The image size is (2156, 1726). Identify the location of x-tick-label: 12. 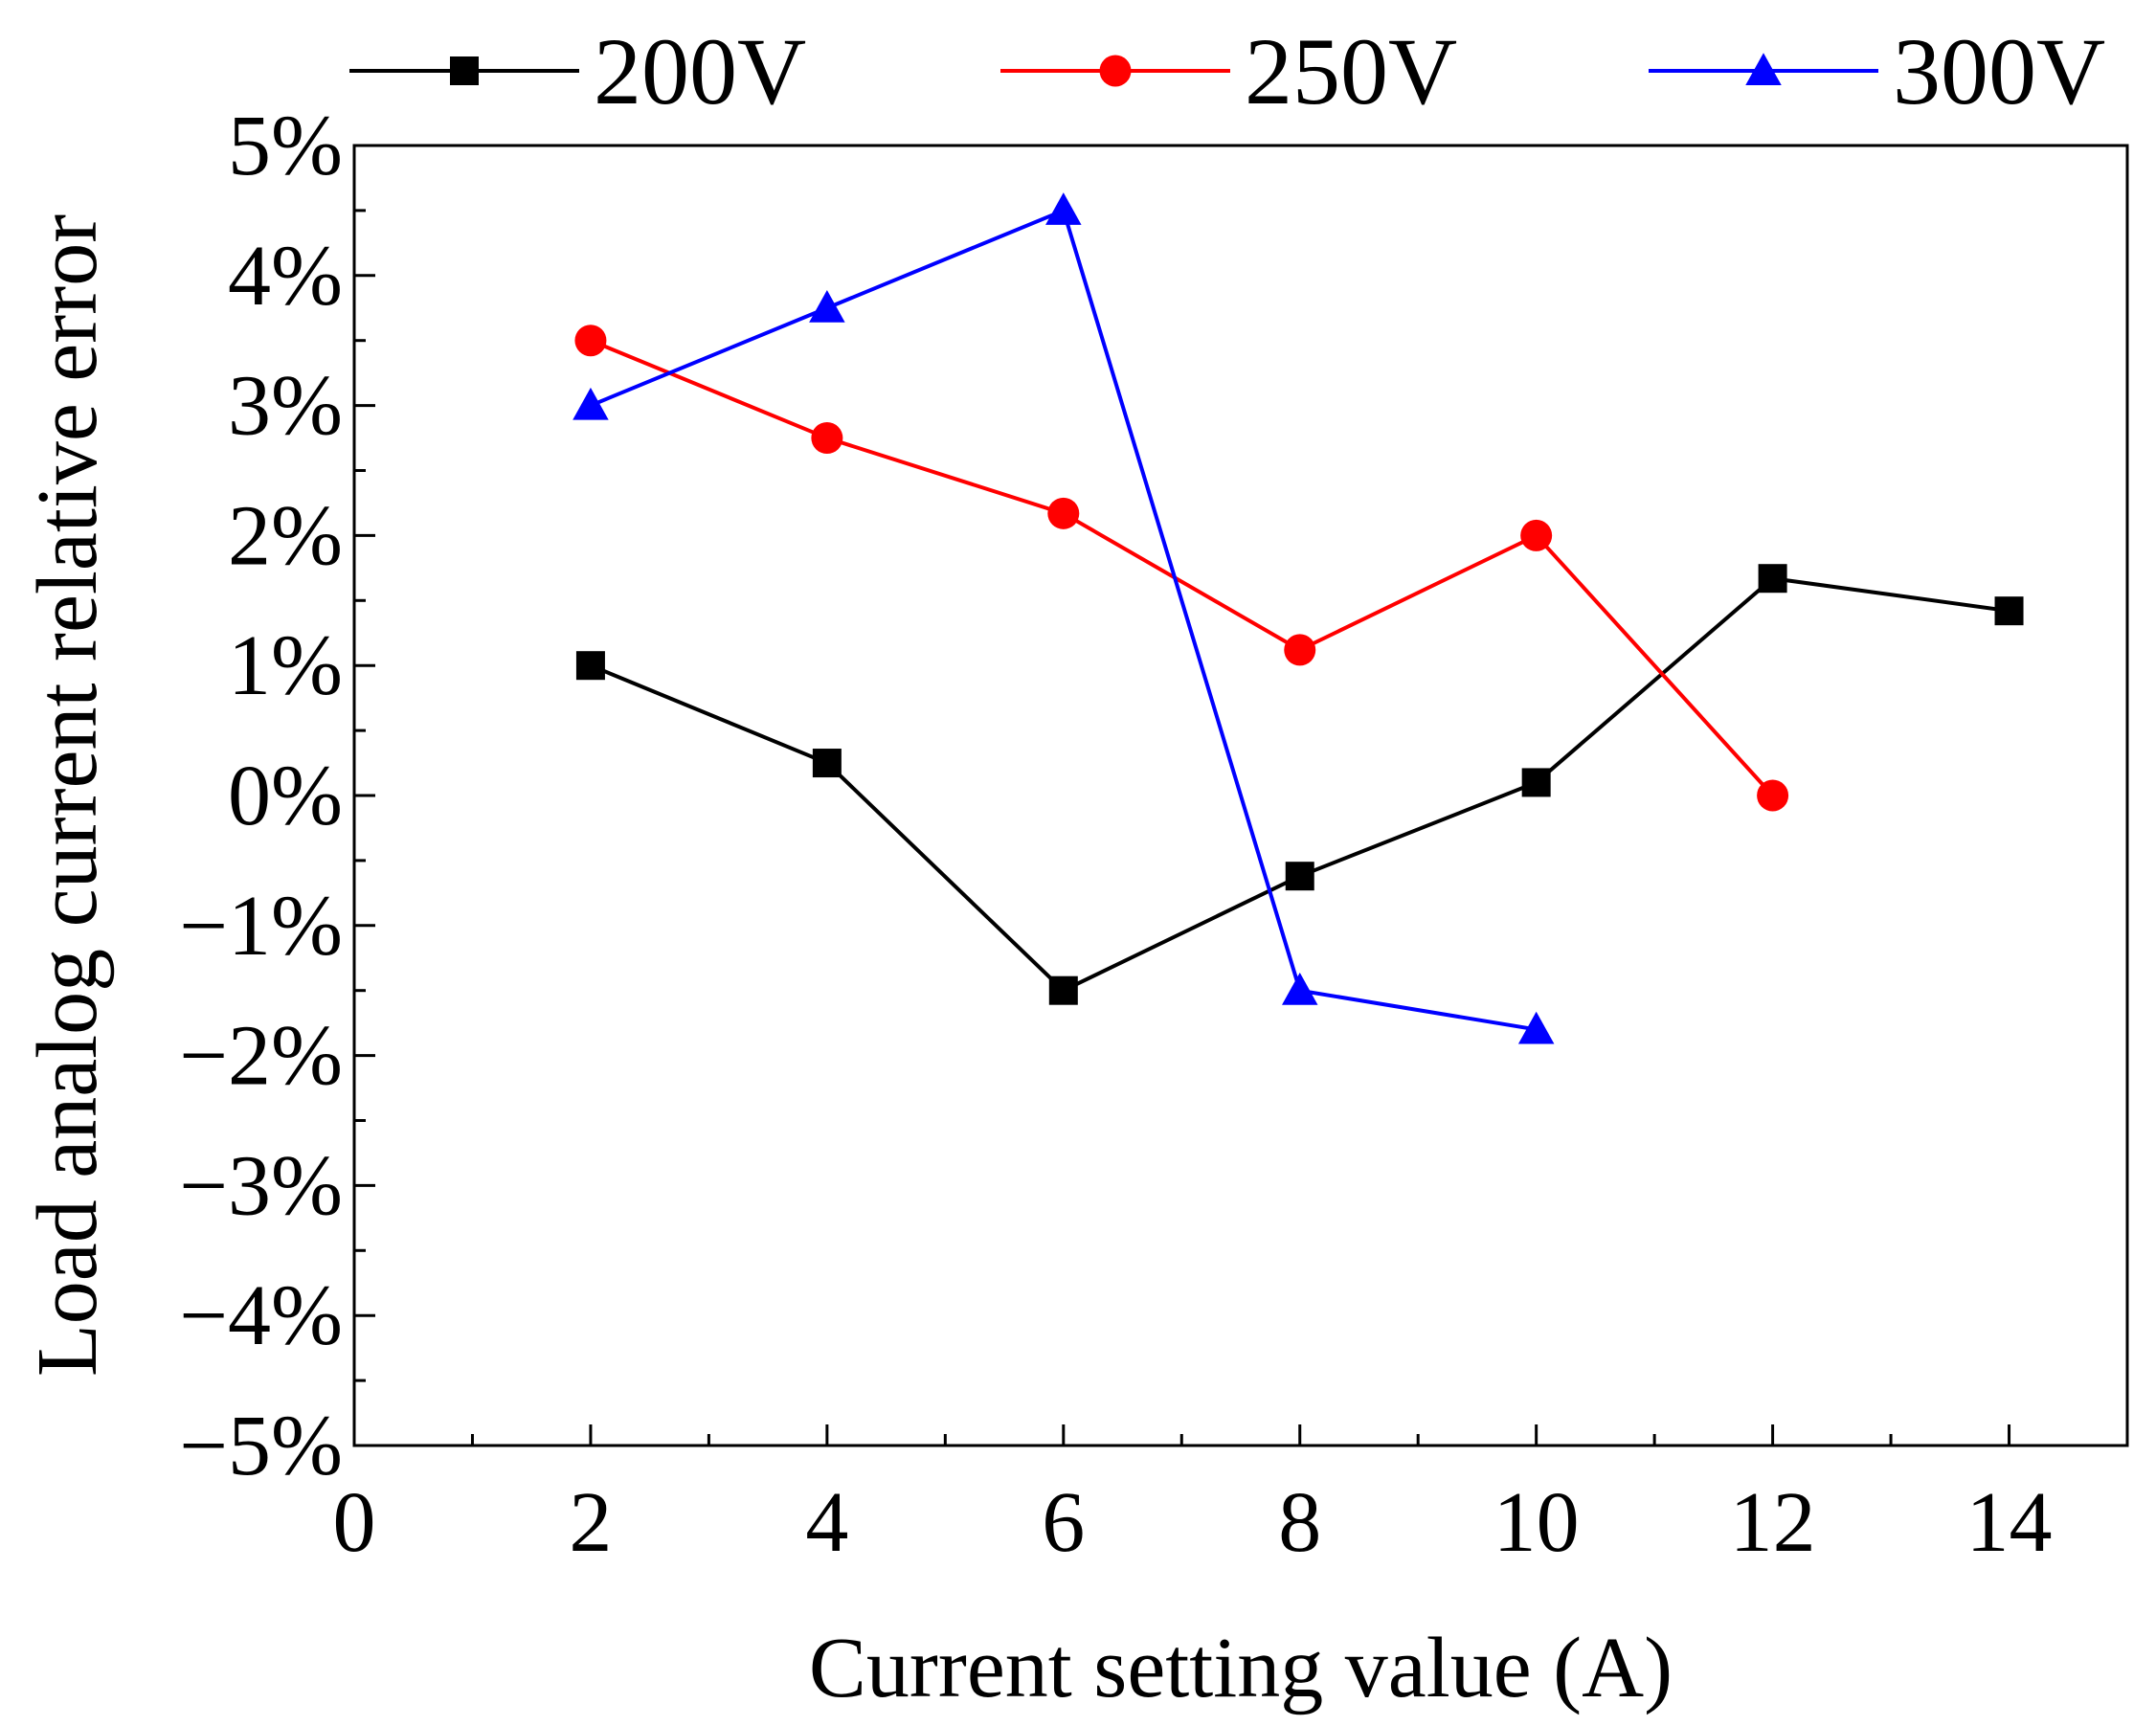
(1773, 1523).